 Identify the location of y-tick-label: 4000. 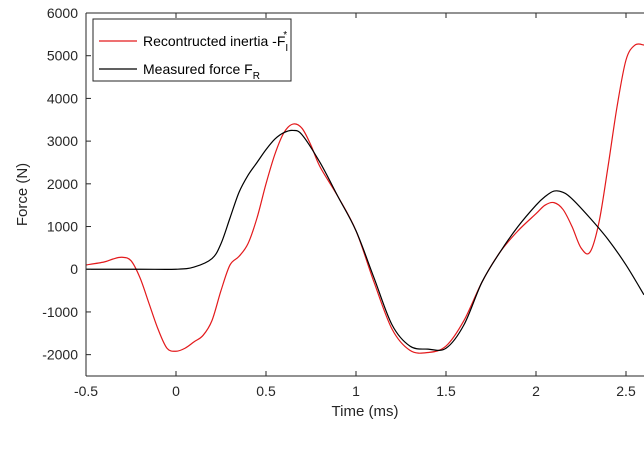
(62, 98).